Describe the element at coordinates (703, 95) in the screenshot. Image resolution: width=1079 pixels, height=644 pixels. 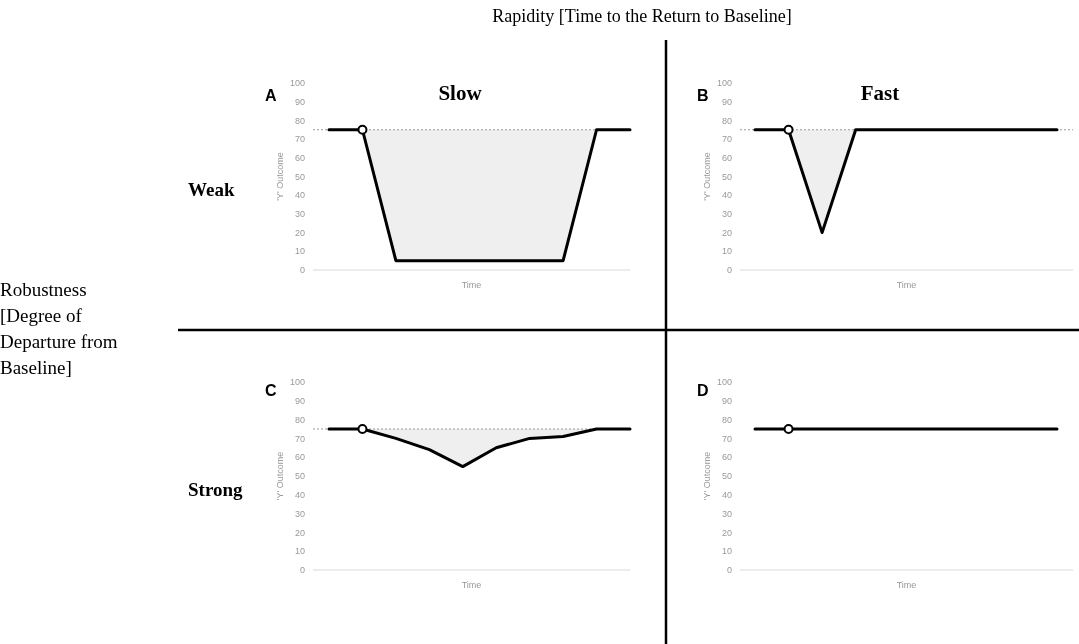
I see `text: B` at that location.